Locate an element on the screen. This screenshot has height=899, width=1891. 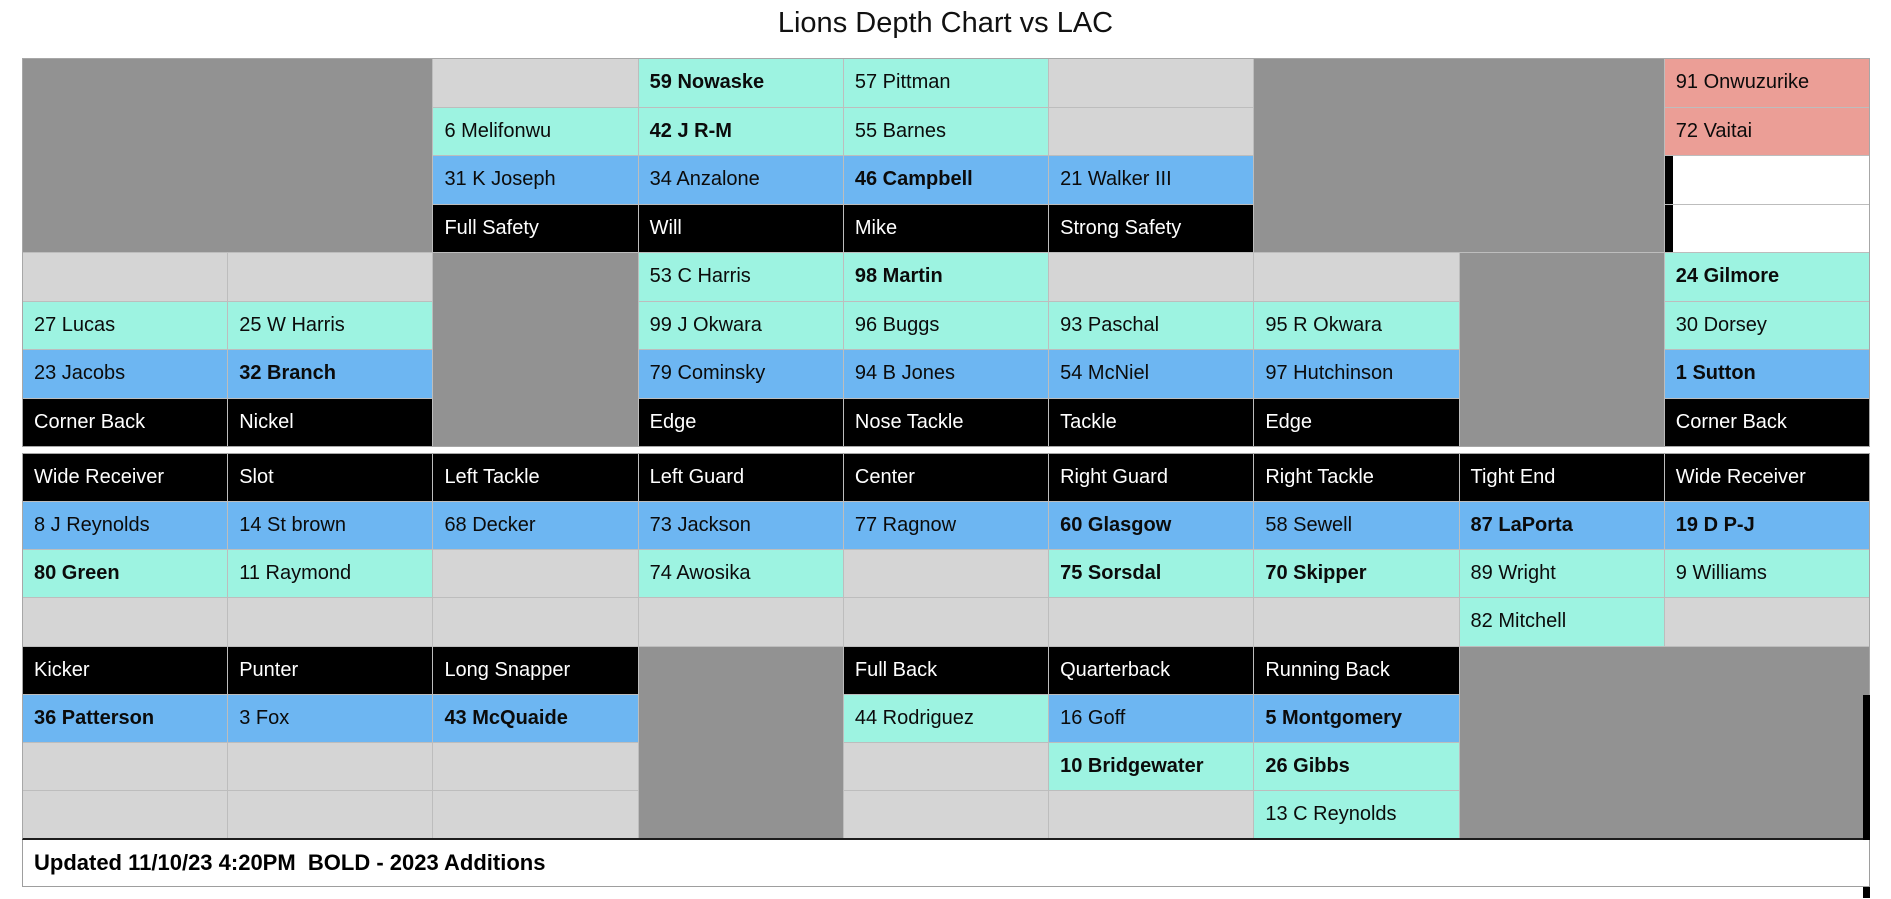
player-77-ragnow: 77 Ragnow is located at coordinates (946, 526).